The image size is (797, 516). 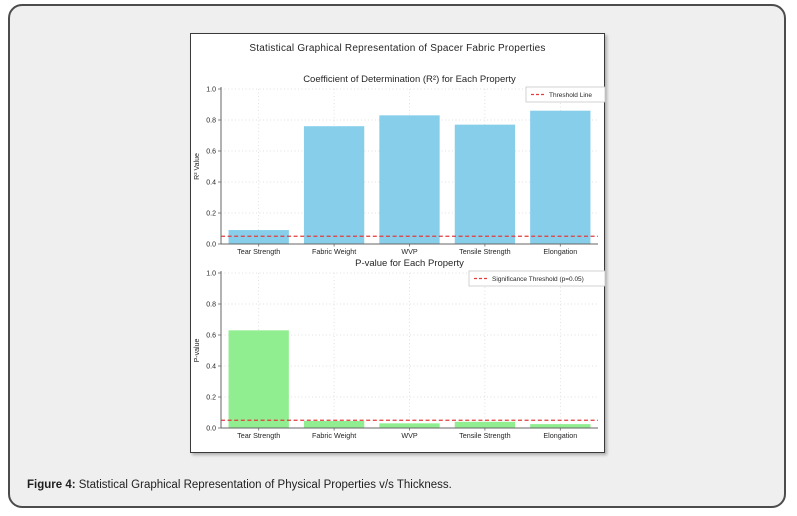 I want to click on chart-title: P-value for Each Property, so click(x=409, y=263).